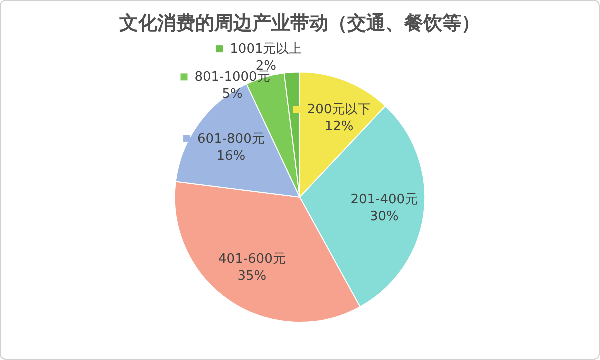  I want to click on data-label: 35%, so click(252, 276).